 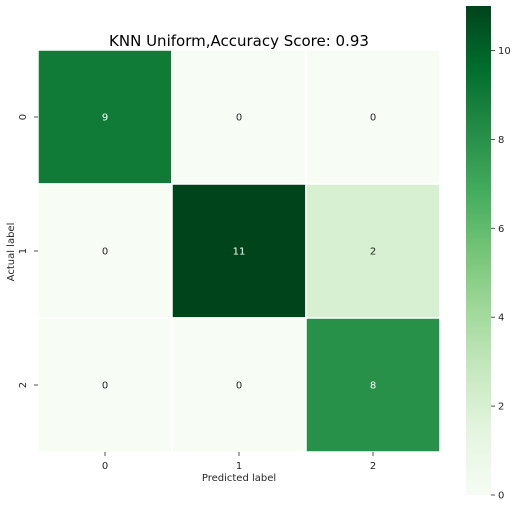 I want to click on chart-title: KNN Uniform,Accuracy Score: 0.93, so click(x=239, y=41).